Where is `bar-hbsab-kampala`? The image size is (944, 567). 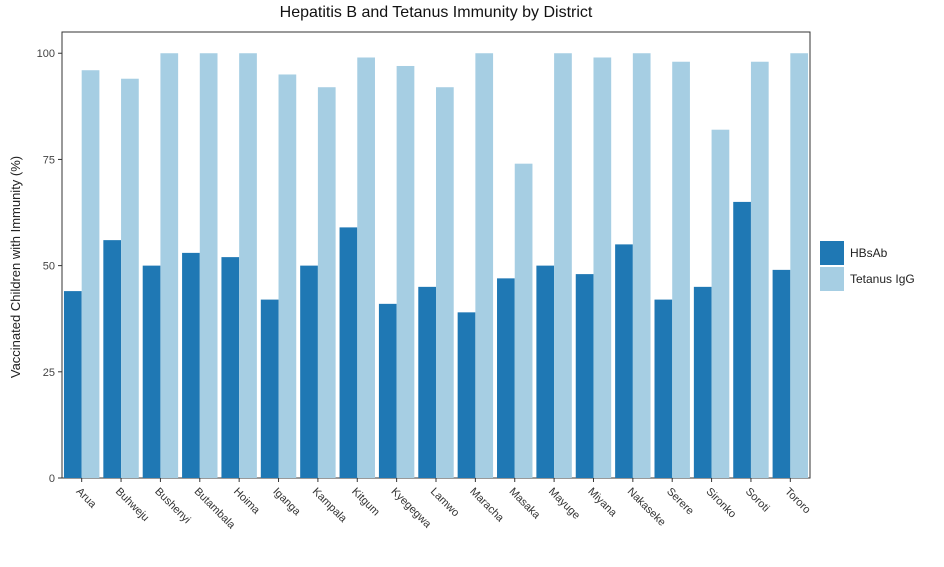 bar-hbsab-kampala is located at coordinates (309, 371).